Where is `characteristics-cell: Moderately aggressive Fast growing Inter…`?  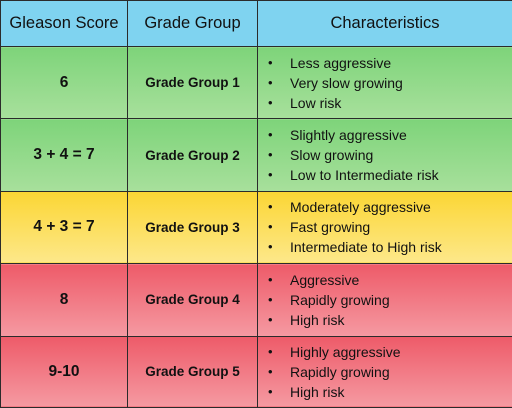
characteristics-cell: Moderately aggressive Fast growing Inter… is located at coordinates (384, 227).